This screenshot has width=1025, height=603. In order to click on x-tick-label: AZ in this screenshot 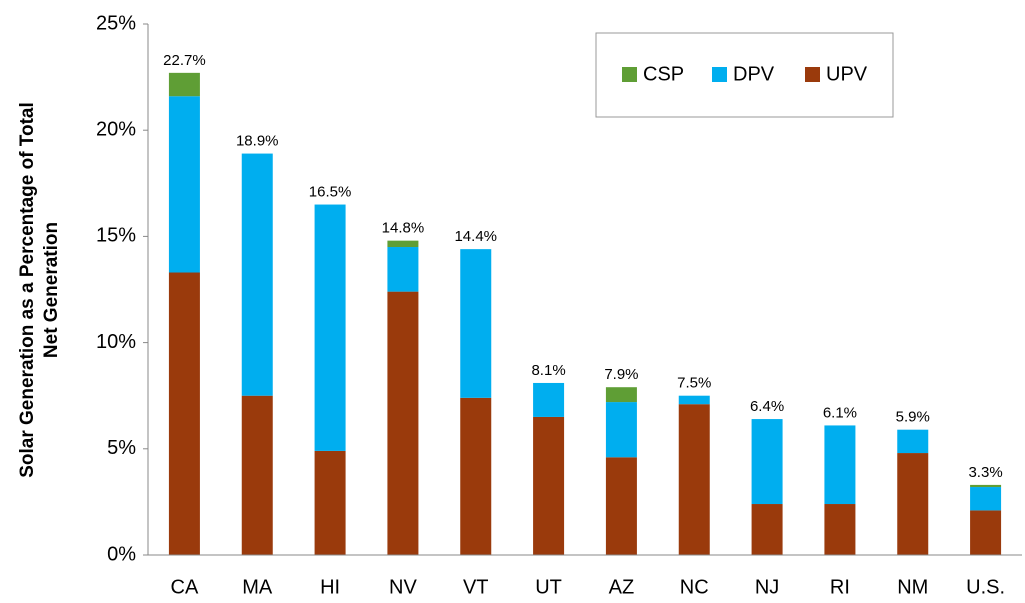, I will do `click(622, 587)`.